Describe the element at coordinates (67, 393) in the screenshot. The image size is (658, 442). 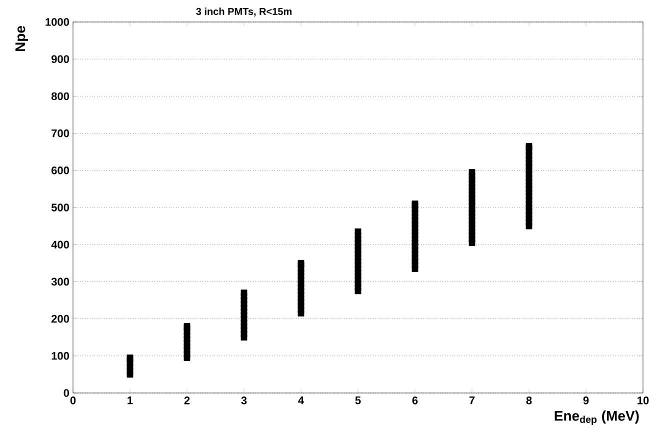
I see `y-tick-label: 0` at that location.